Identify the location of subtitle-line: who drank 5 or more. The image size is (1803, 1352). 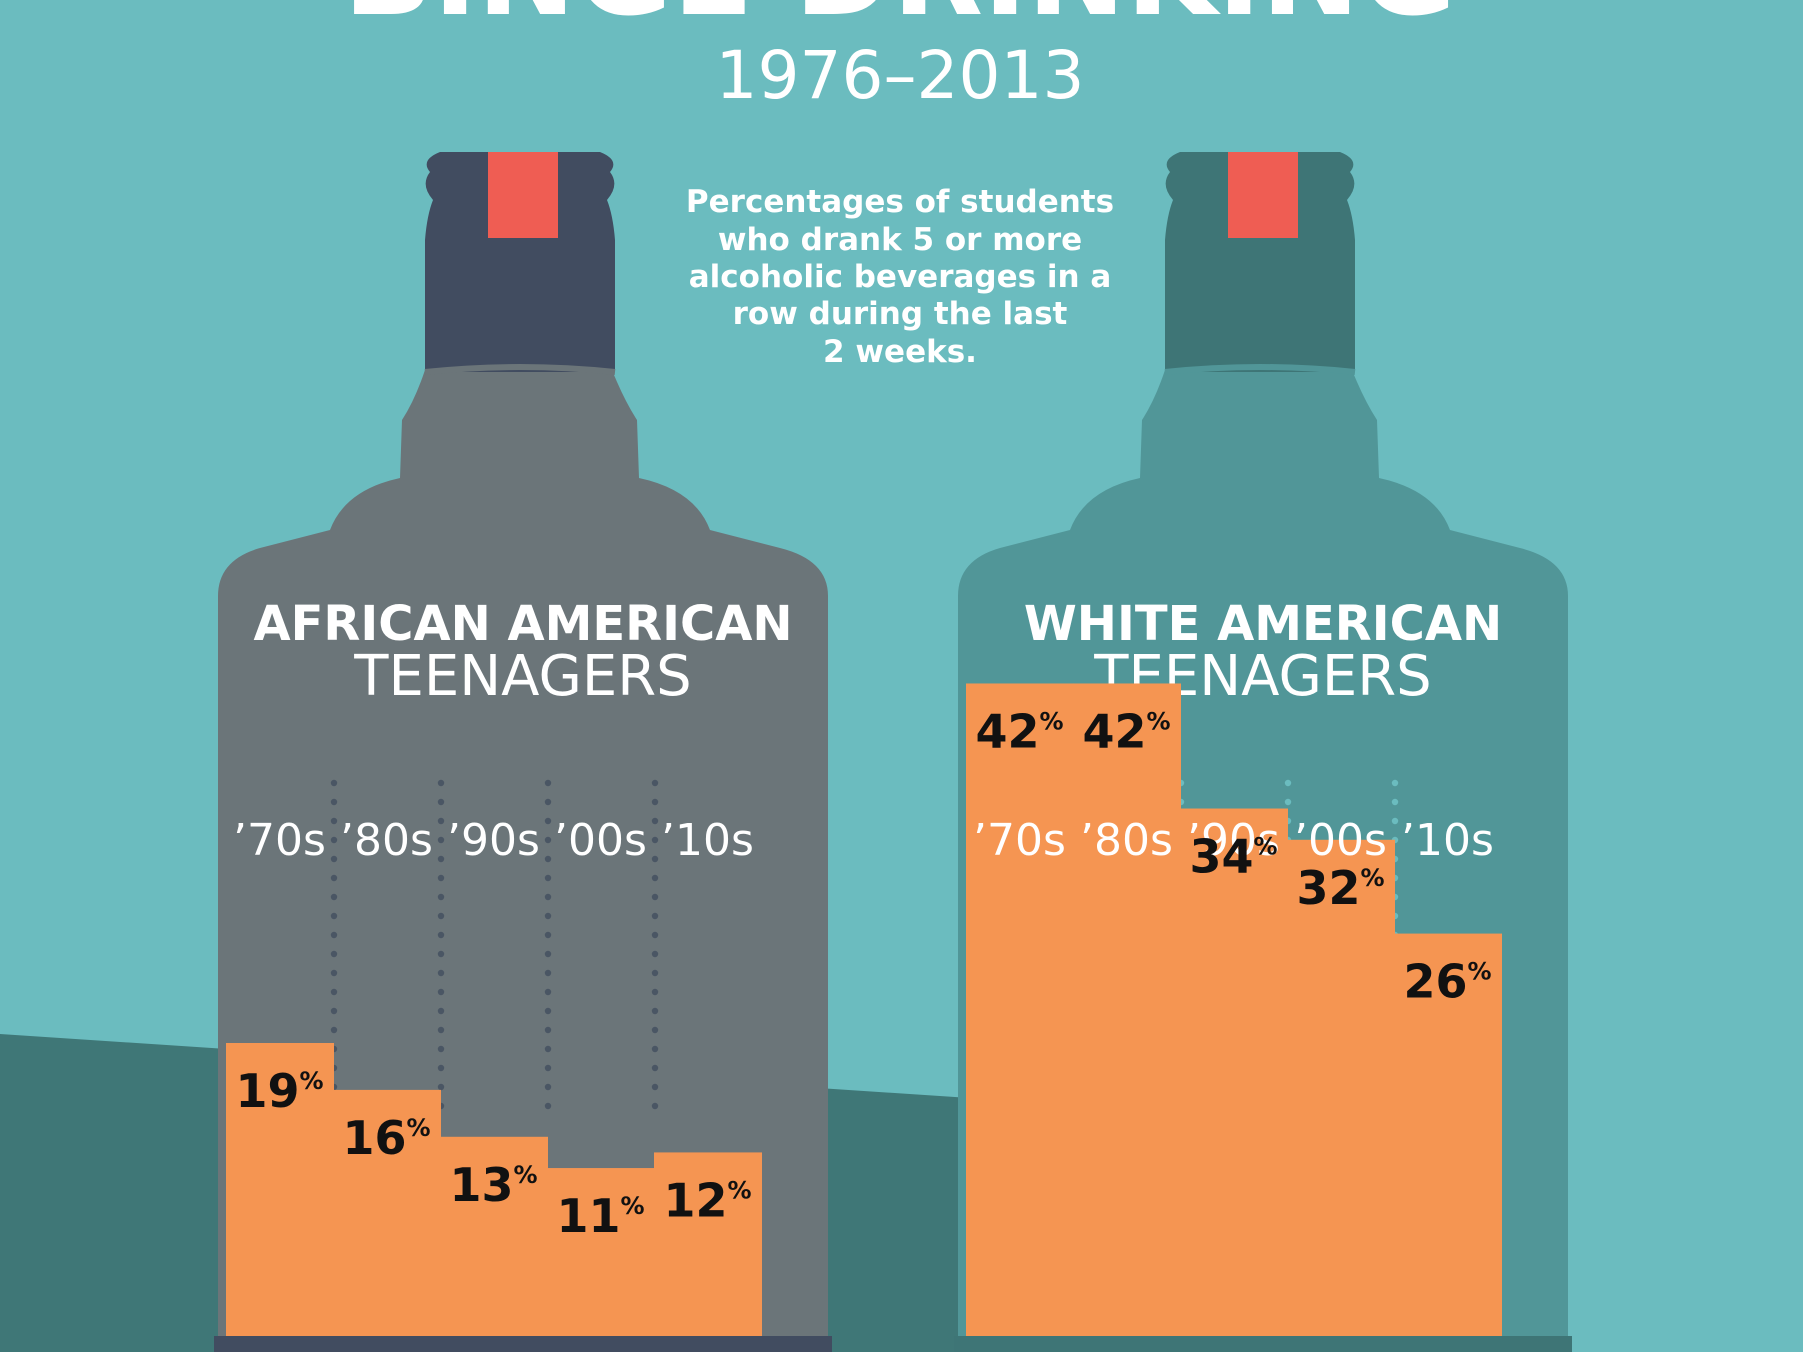
(900, 240).